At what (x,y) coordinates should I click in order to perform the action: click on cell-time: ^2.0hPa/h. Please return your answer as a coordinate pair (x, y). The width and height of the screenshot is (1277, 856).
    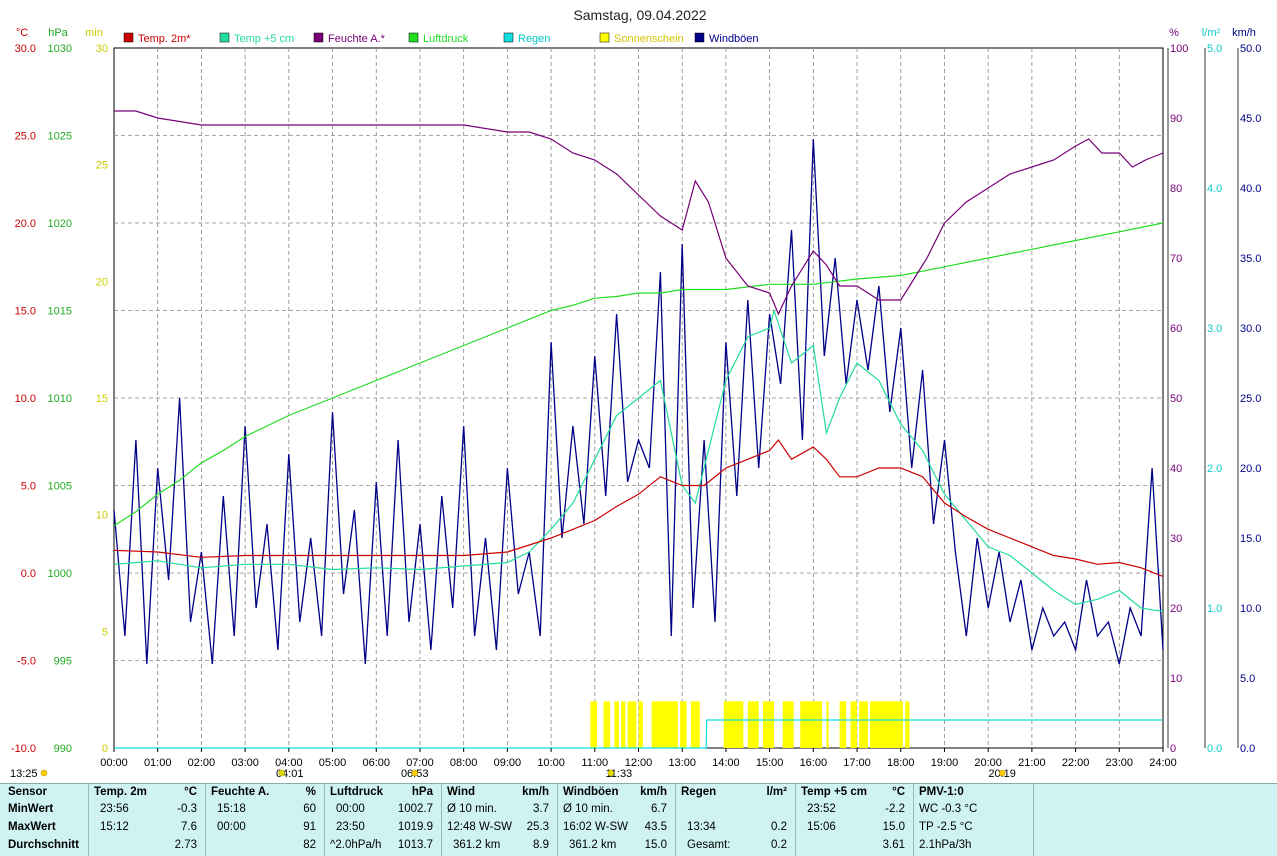
    Looking at the image, I should click on (356, 845).